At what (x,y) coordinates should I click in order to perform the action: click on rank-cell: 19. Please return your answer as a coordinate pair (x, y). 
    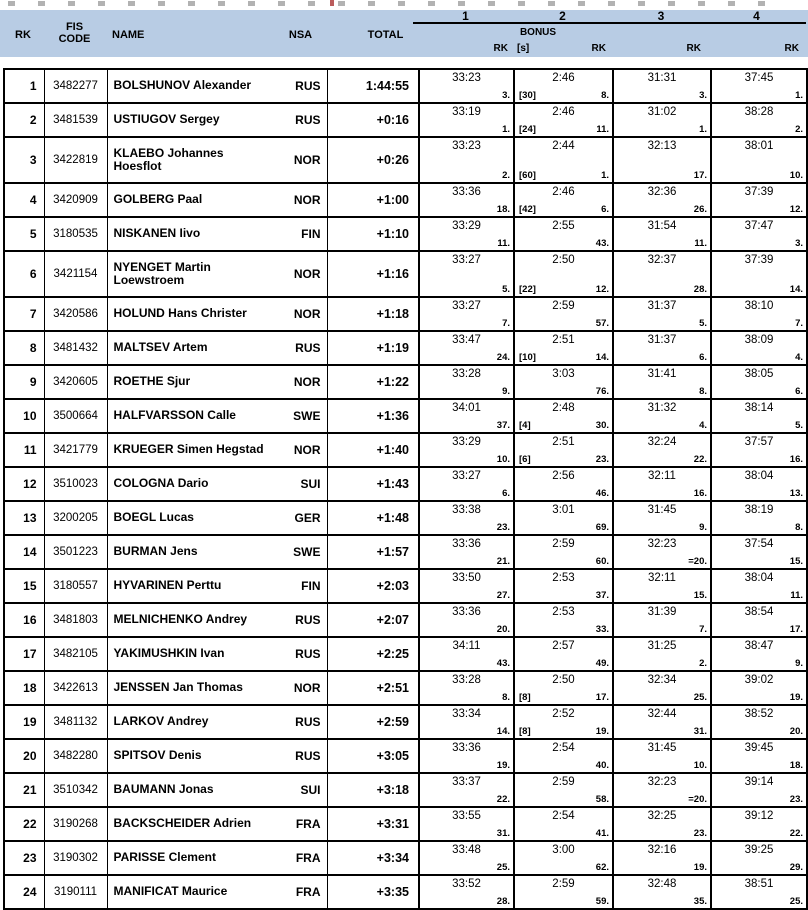
    Looking at the image, I should click on (24, 722).